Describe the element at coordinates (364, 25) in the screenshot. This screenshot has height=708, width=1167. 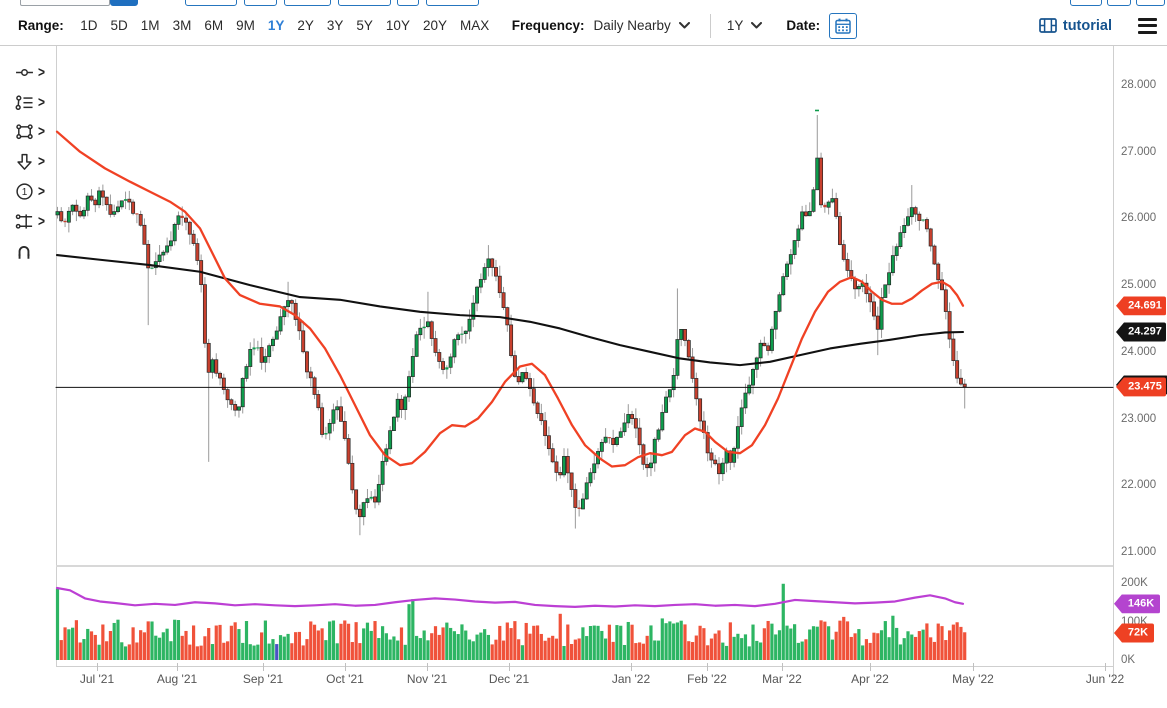
I see `range-option-5y: 5Y` at that location.